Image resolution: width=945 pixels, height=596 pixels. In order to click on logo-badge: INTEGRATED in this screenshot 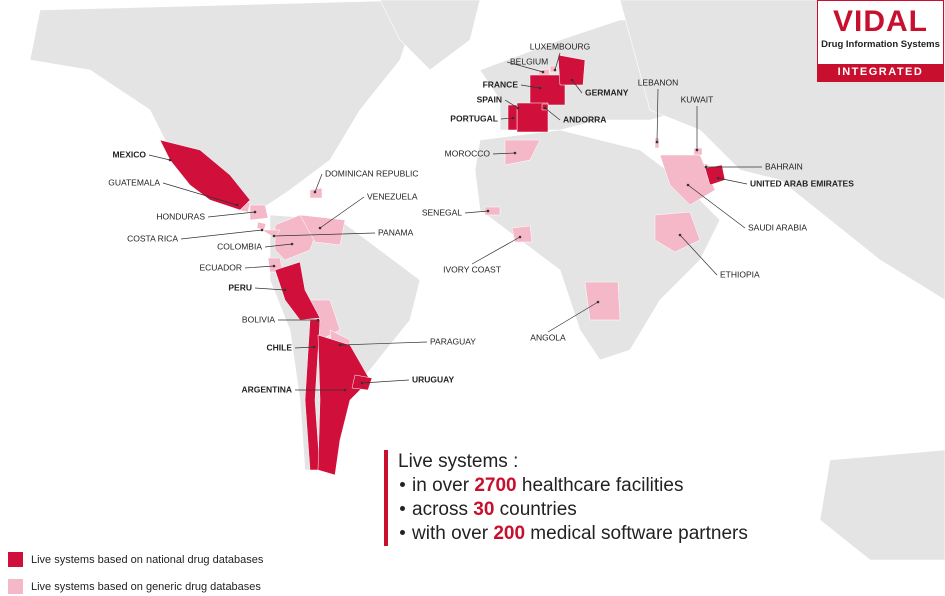, I will do `click(880, 72)`.